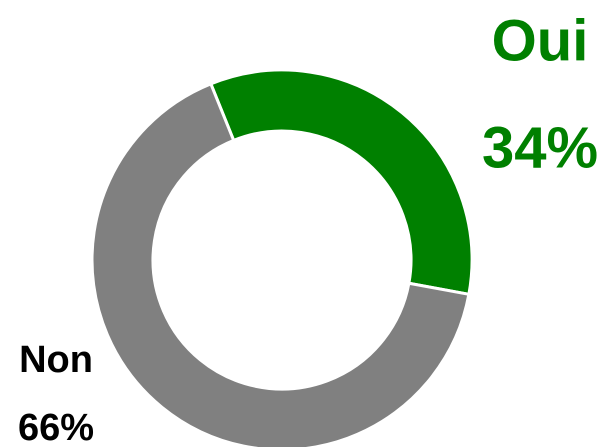 The height and width of the screenshot is (447, 616). What do you see at coordinates (56, 427) in the screenshot?
I see `value-label: 66%` at bounding box center [56, 427].